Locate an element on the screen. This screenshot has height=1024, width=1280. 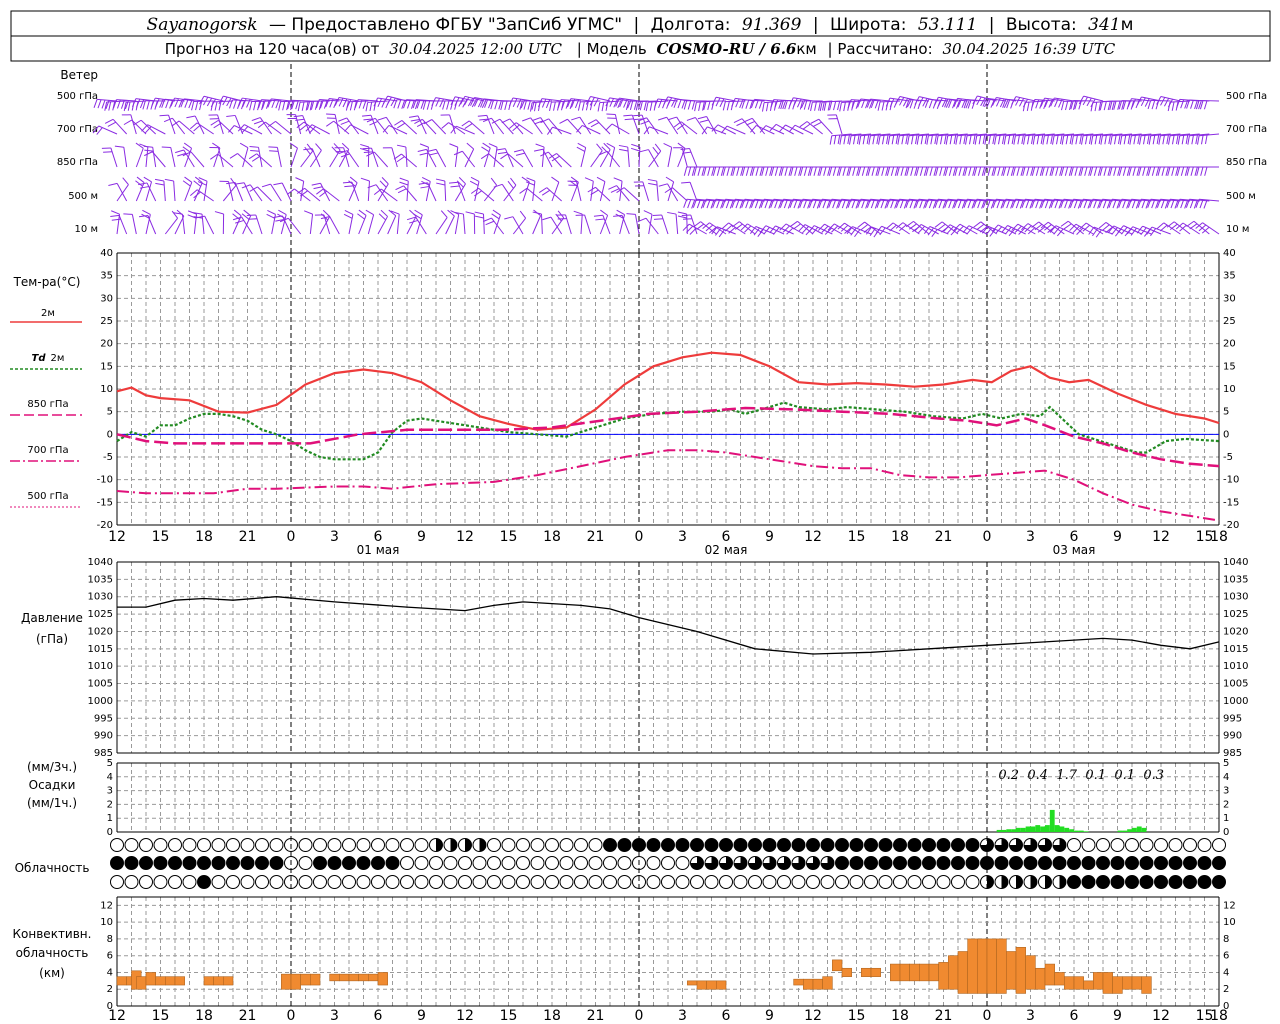
model-unit: км is located at coordinates (806, 49).